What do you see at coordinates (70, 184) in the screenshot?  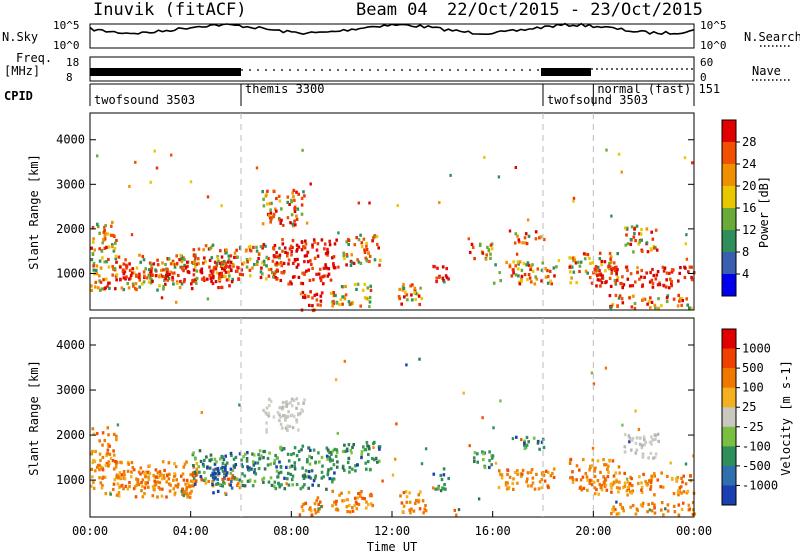 I see `y-tick-label: 3000` at bounding box center [70, 184].